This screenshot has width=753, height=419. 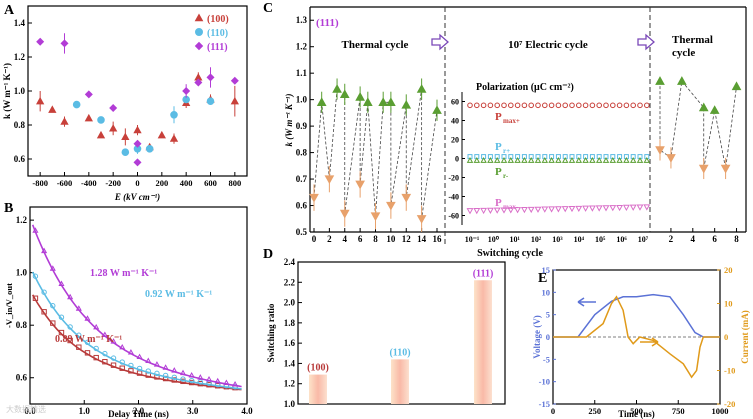 What do you see at coordinates (9, 10) in the screenshot?
I see `panel-letter: A` at bounding box center [9, 10].